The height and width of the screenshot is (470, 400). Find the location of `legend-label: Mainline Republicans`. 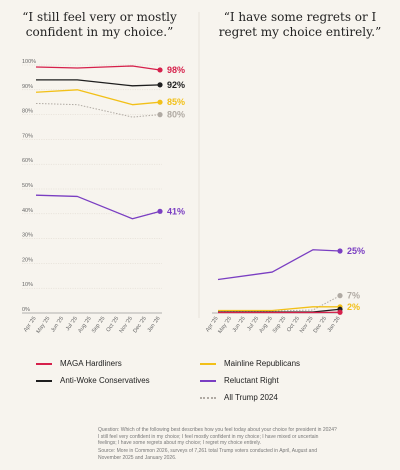

legend-label: Mainline Republicans is located at coordinates (262, 363).